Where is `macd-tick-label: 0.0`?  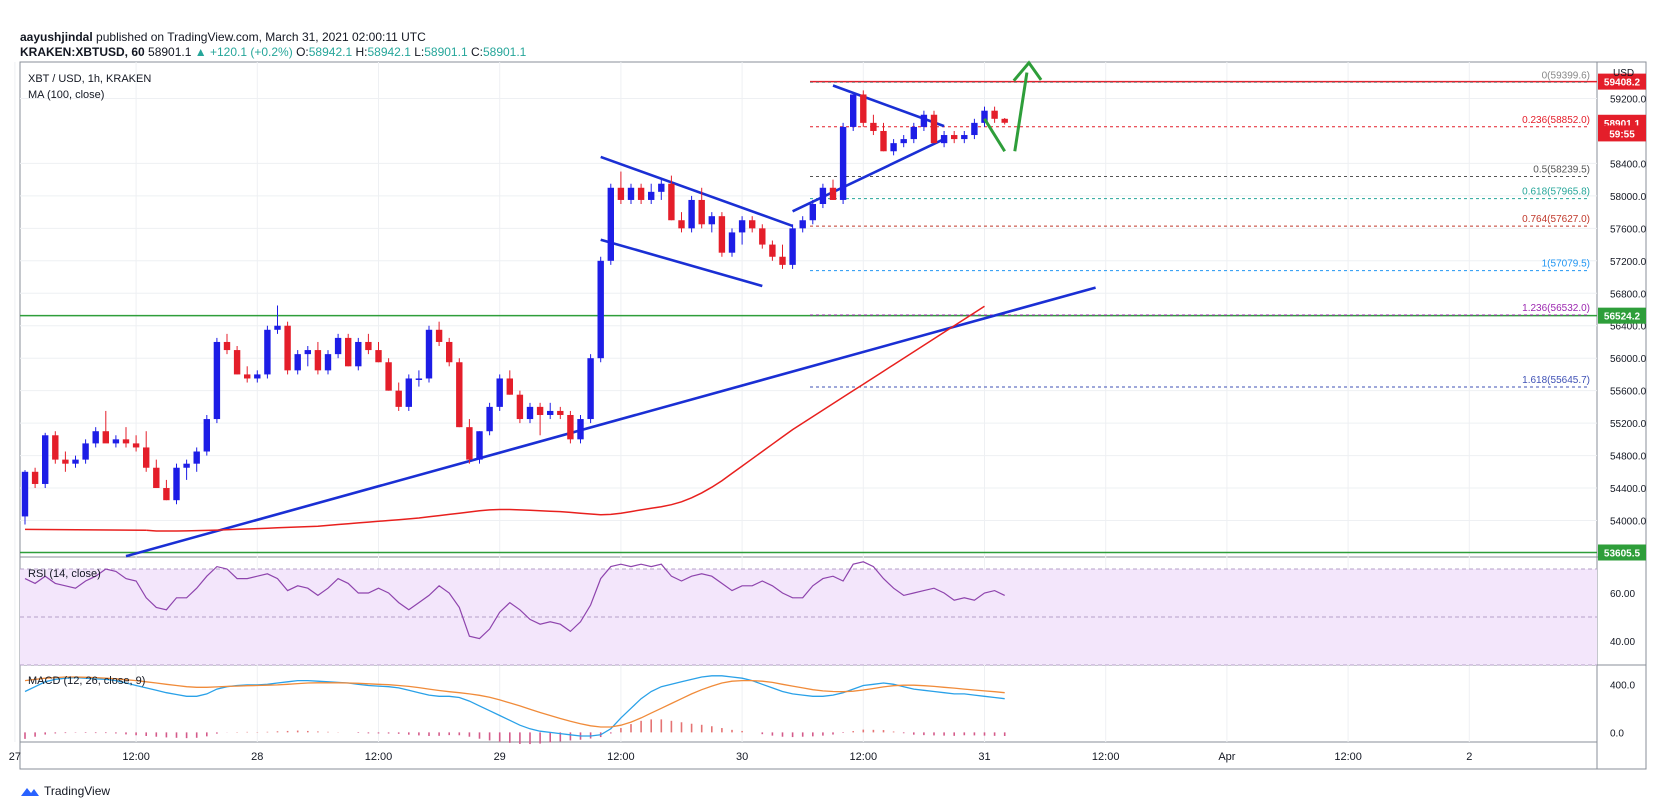
macd-tick-label: 0.0 is located at coordinates (1617, 733).